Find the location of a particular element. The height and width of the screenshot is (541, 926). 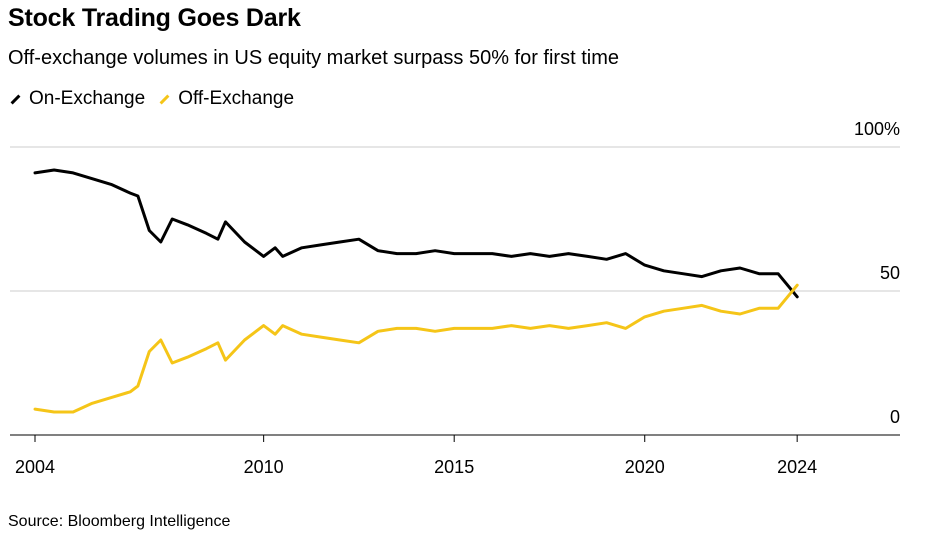

y-tick-label-50: 50 is located at coordinates (890, 273).